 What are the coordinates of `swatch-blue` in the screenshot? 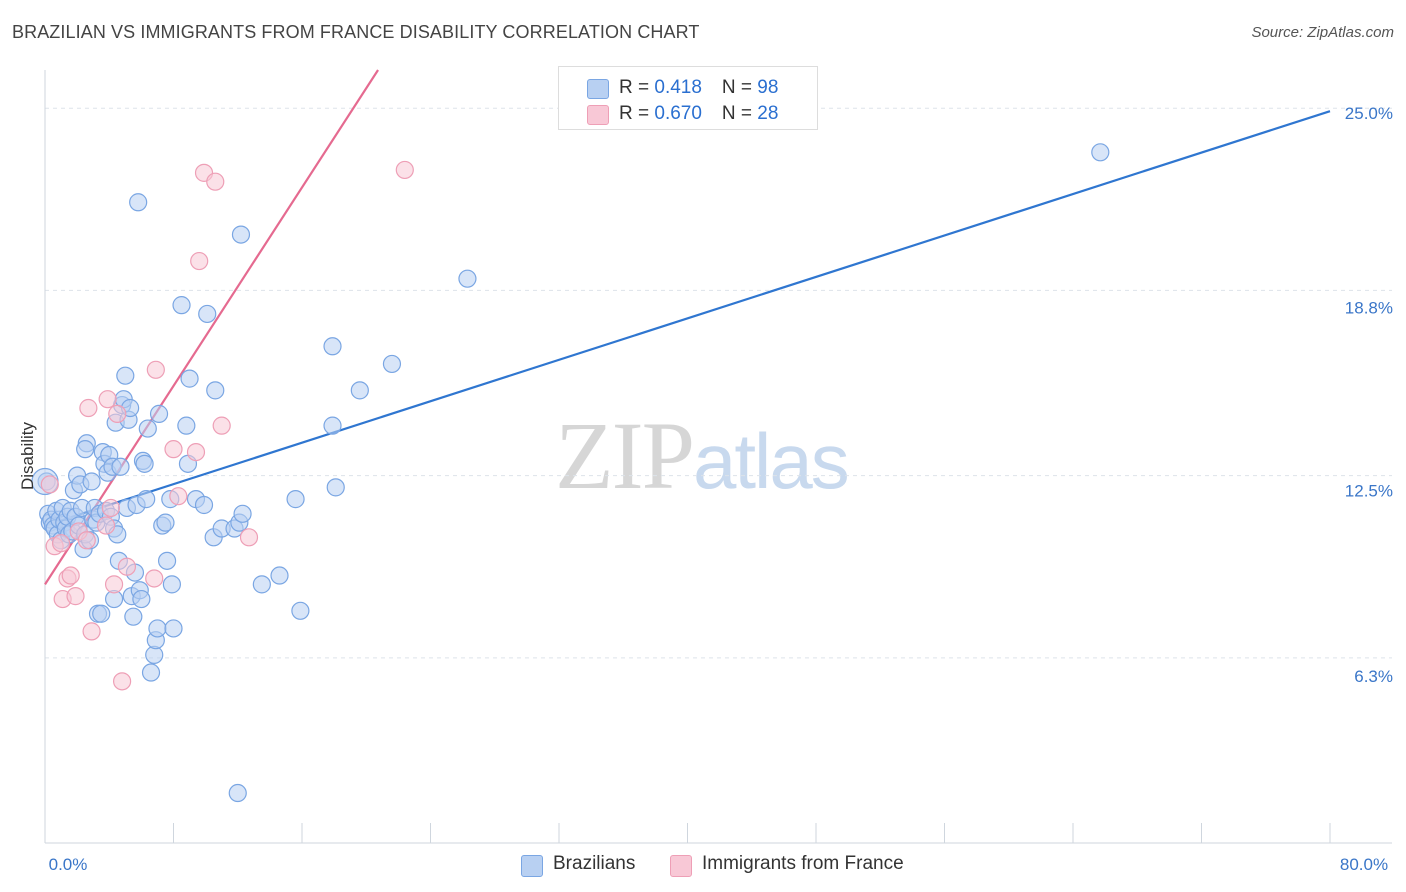 It's located at (598, 89).